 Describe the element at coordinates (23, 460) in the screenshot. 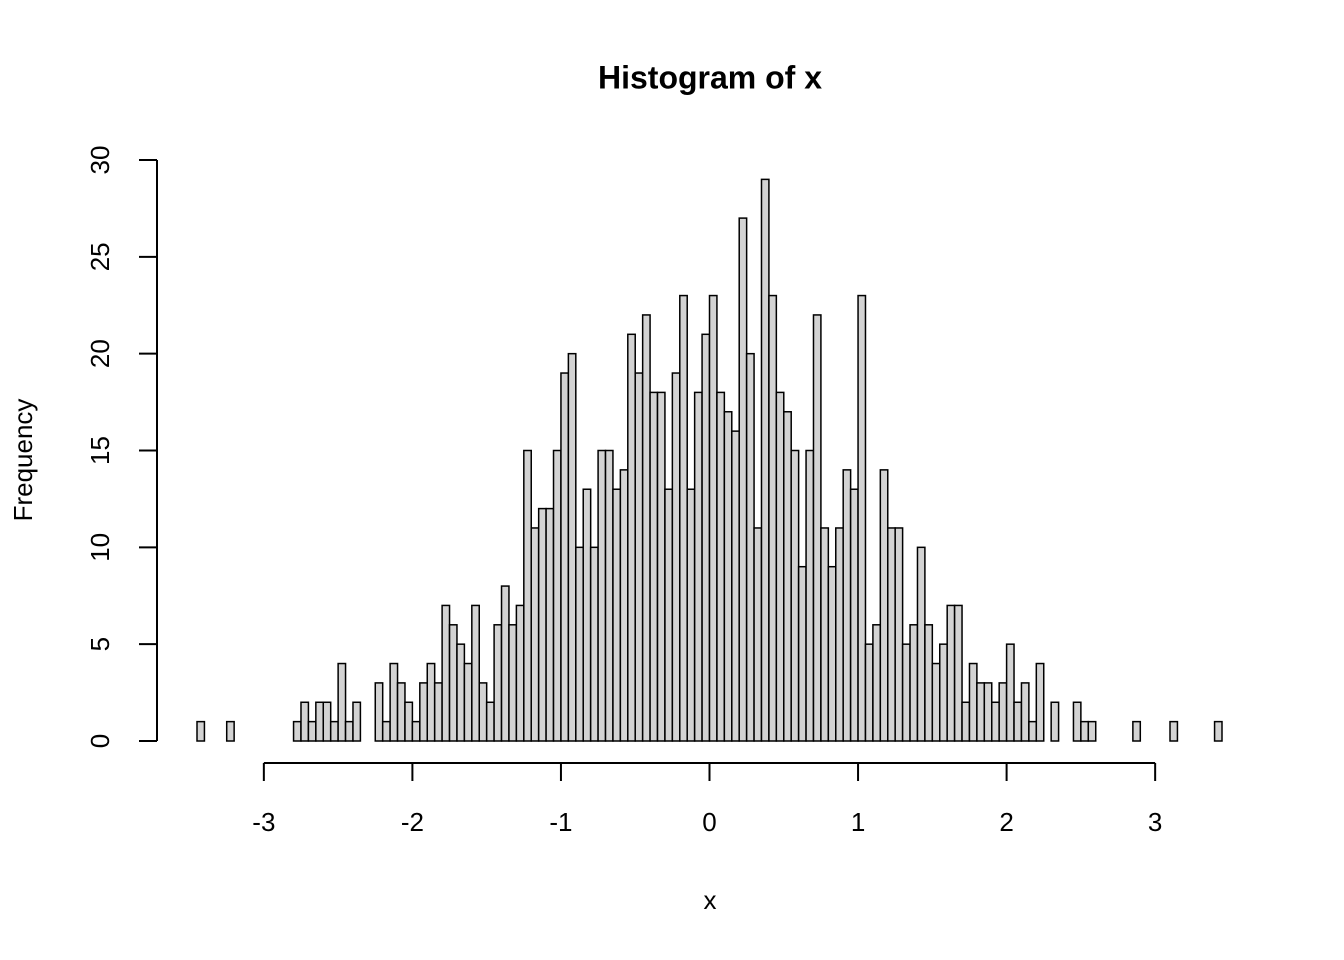

I see `y-axis-label: Frequency` at that location.